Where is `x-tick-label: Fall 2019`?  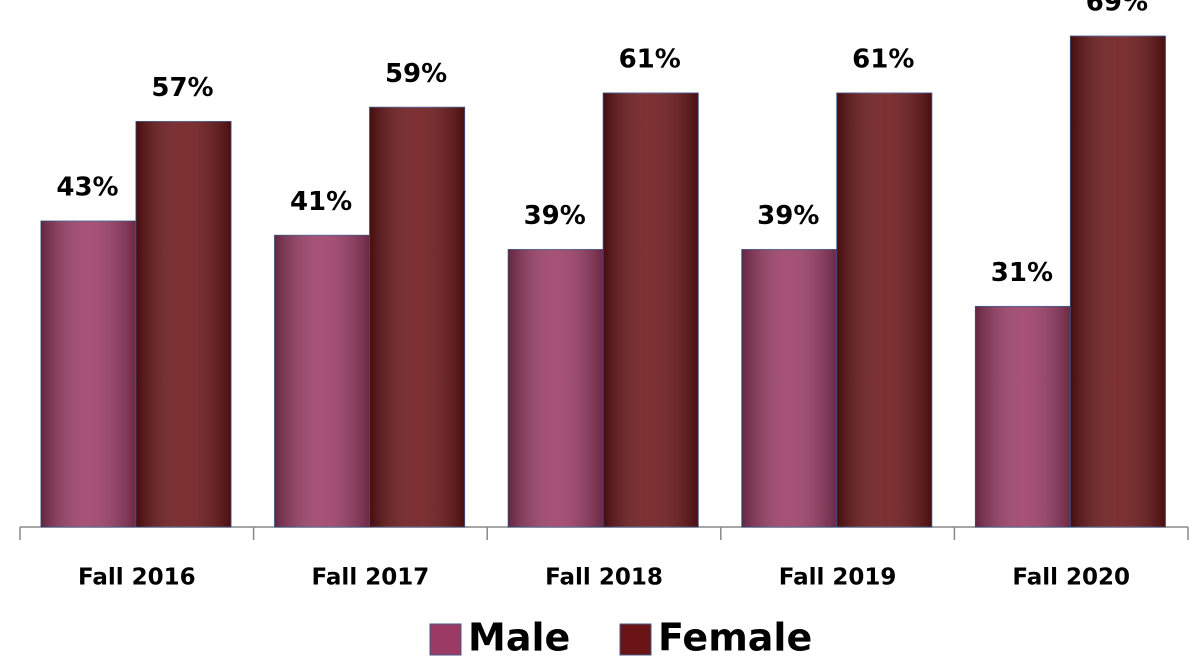 x-tick-label: Fall 2019 is located at coordinates (838, 578).